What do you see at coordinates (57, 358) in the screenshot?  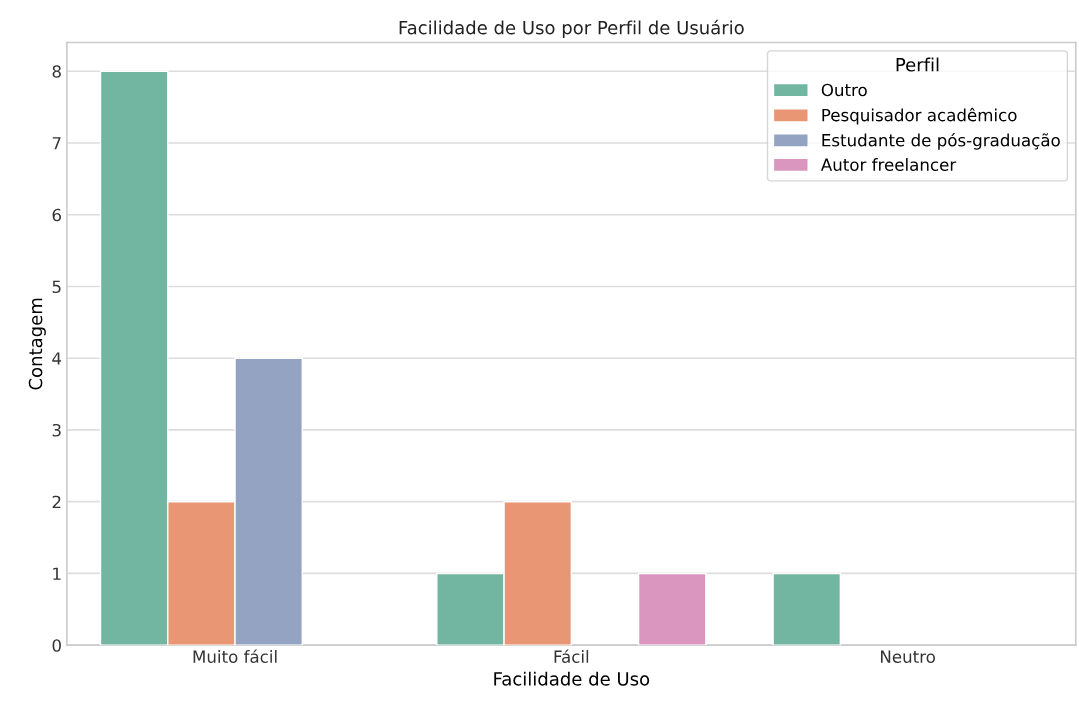 I see `y-tick-label: 4` at bounding box center [57, 358].